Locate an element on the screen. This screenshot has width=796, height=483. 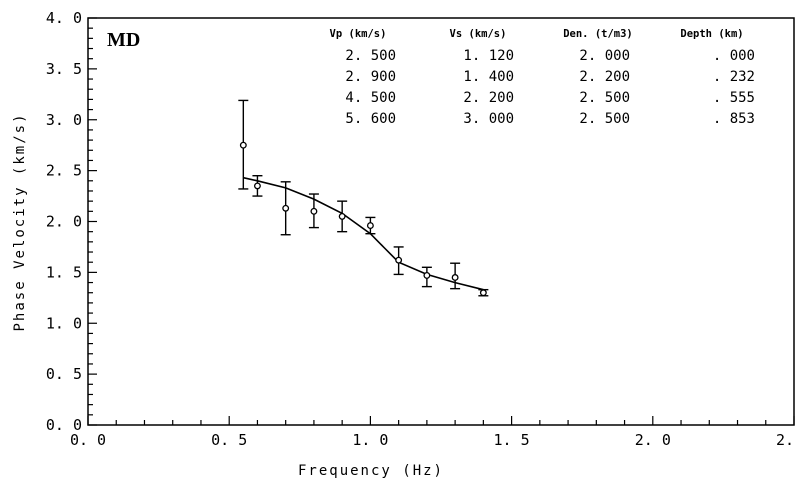
table-header-vs: Vs (km/s) is located at coordinates (478, 34).